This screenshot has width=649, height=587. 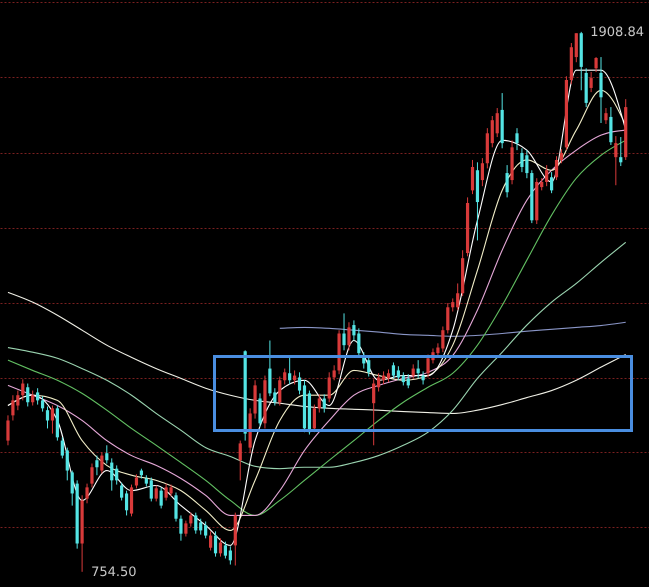 I want to click on annotation: 754.50, so click(x=114, y=572).